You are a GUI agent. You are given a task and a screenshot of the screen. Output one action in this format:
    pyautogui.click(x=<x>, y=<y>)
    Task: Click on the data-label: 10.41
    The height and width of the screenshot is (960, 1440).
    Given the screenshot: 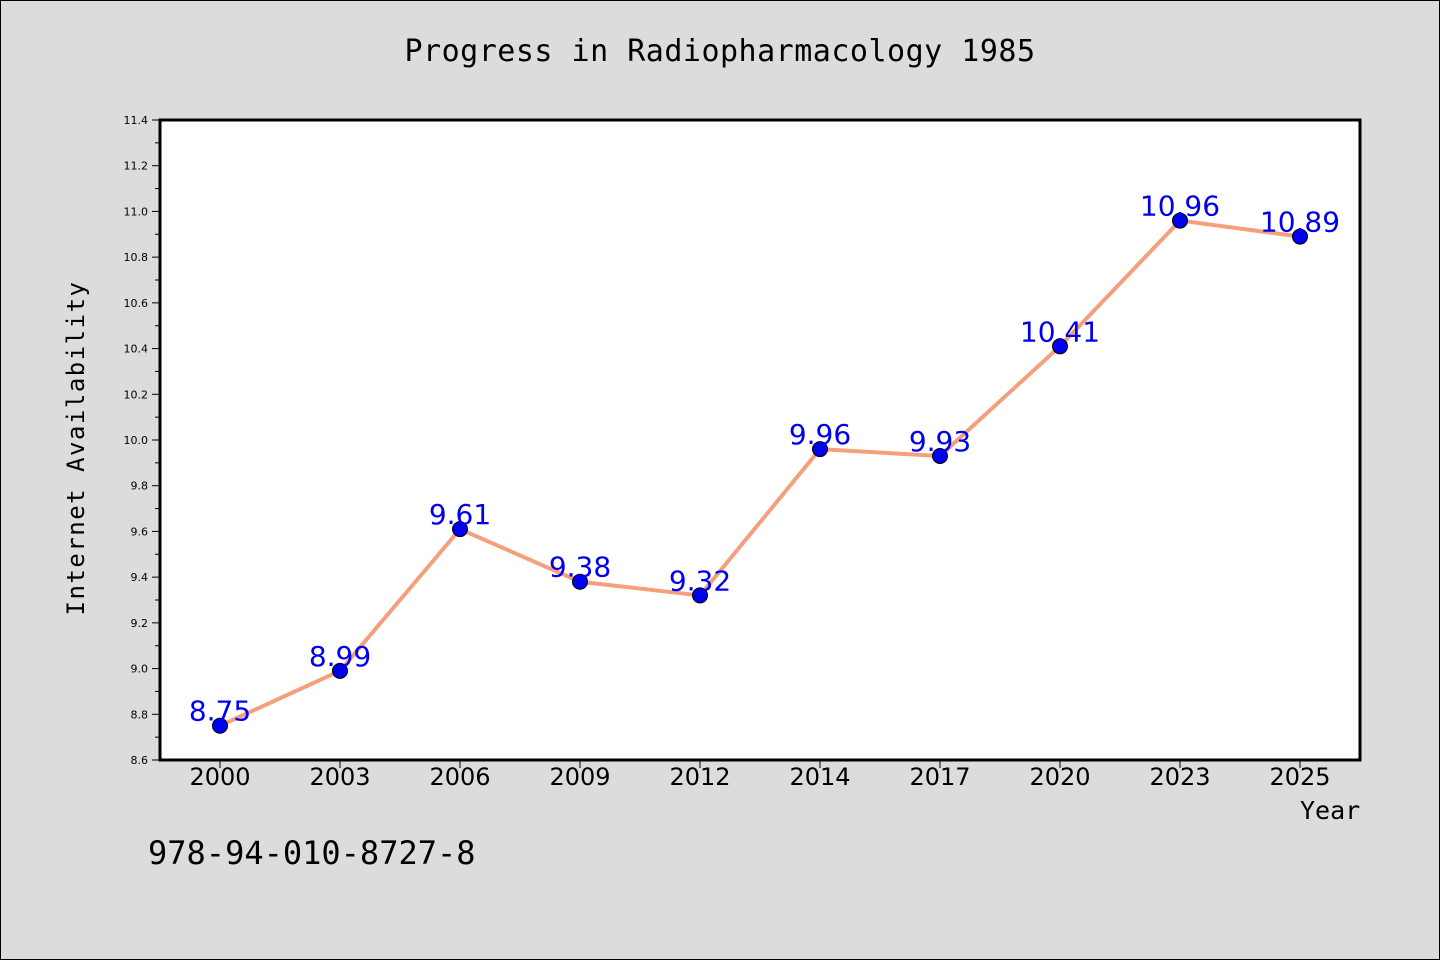 What is the action you would take?
    pyautogui.click(x=1060, y=331)
    